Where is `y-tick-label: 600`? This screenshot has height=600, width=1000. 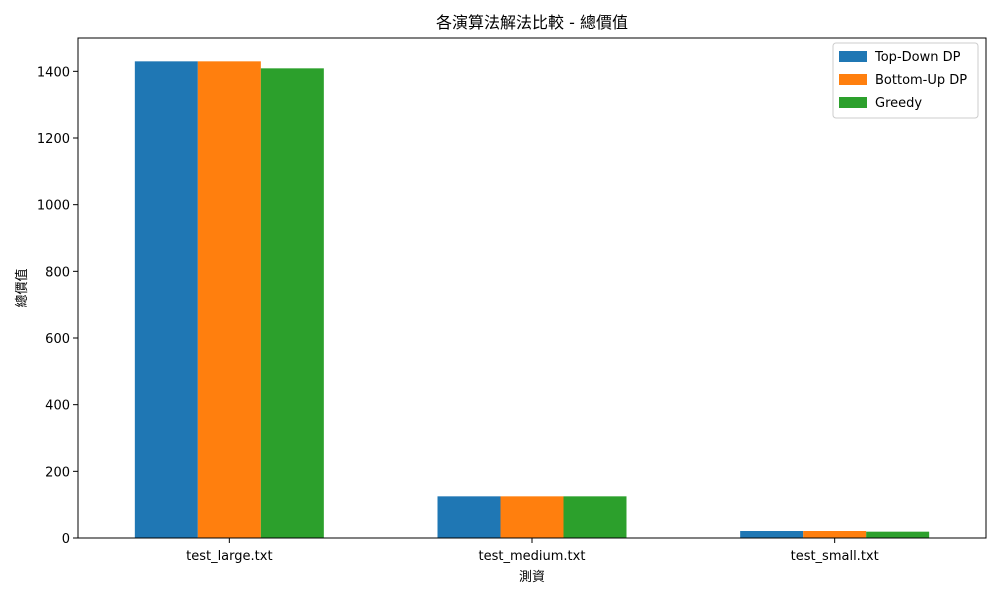 y-tick-label: 600 is located at coordinates (57, 339).